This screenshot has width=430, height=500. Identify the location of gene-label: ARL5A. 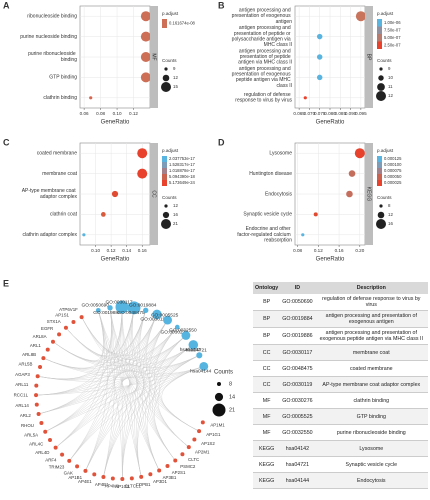
(31, 435).